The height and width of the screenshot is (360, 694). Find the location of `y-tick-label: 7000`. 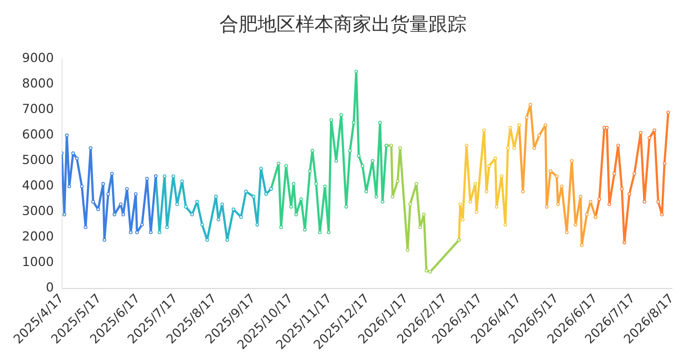

y-tick-label: 7000 is located at coordinates (38, 108).